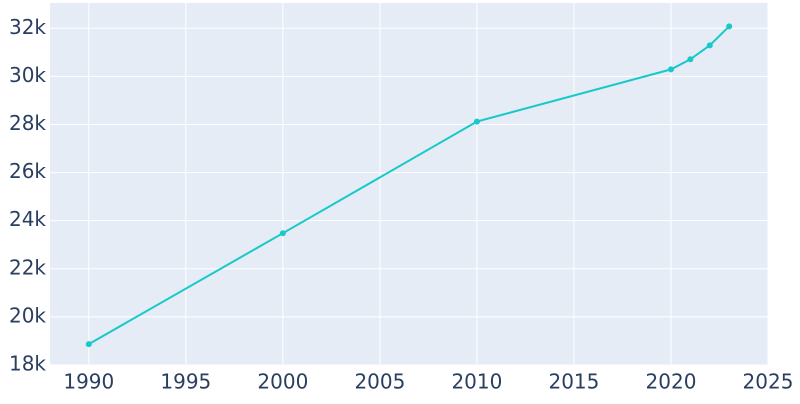 The width and height of the screenshot is (800, 404). What do you see at coordinates (27, 267) in the screenshot?
I see `y-tick-label: 22k` at bounding box center [27, 267].